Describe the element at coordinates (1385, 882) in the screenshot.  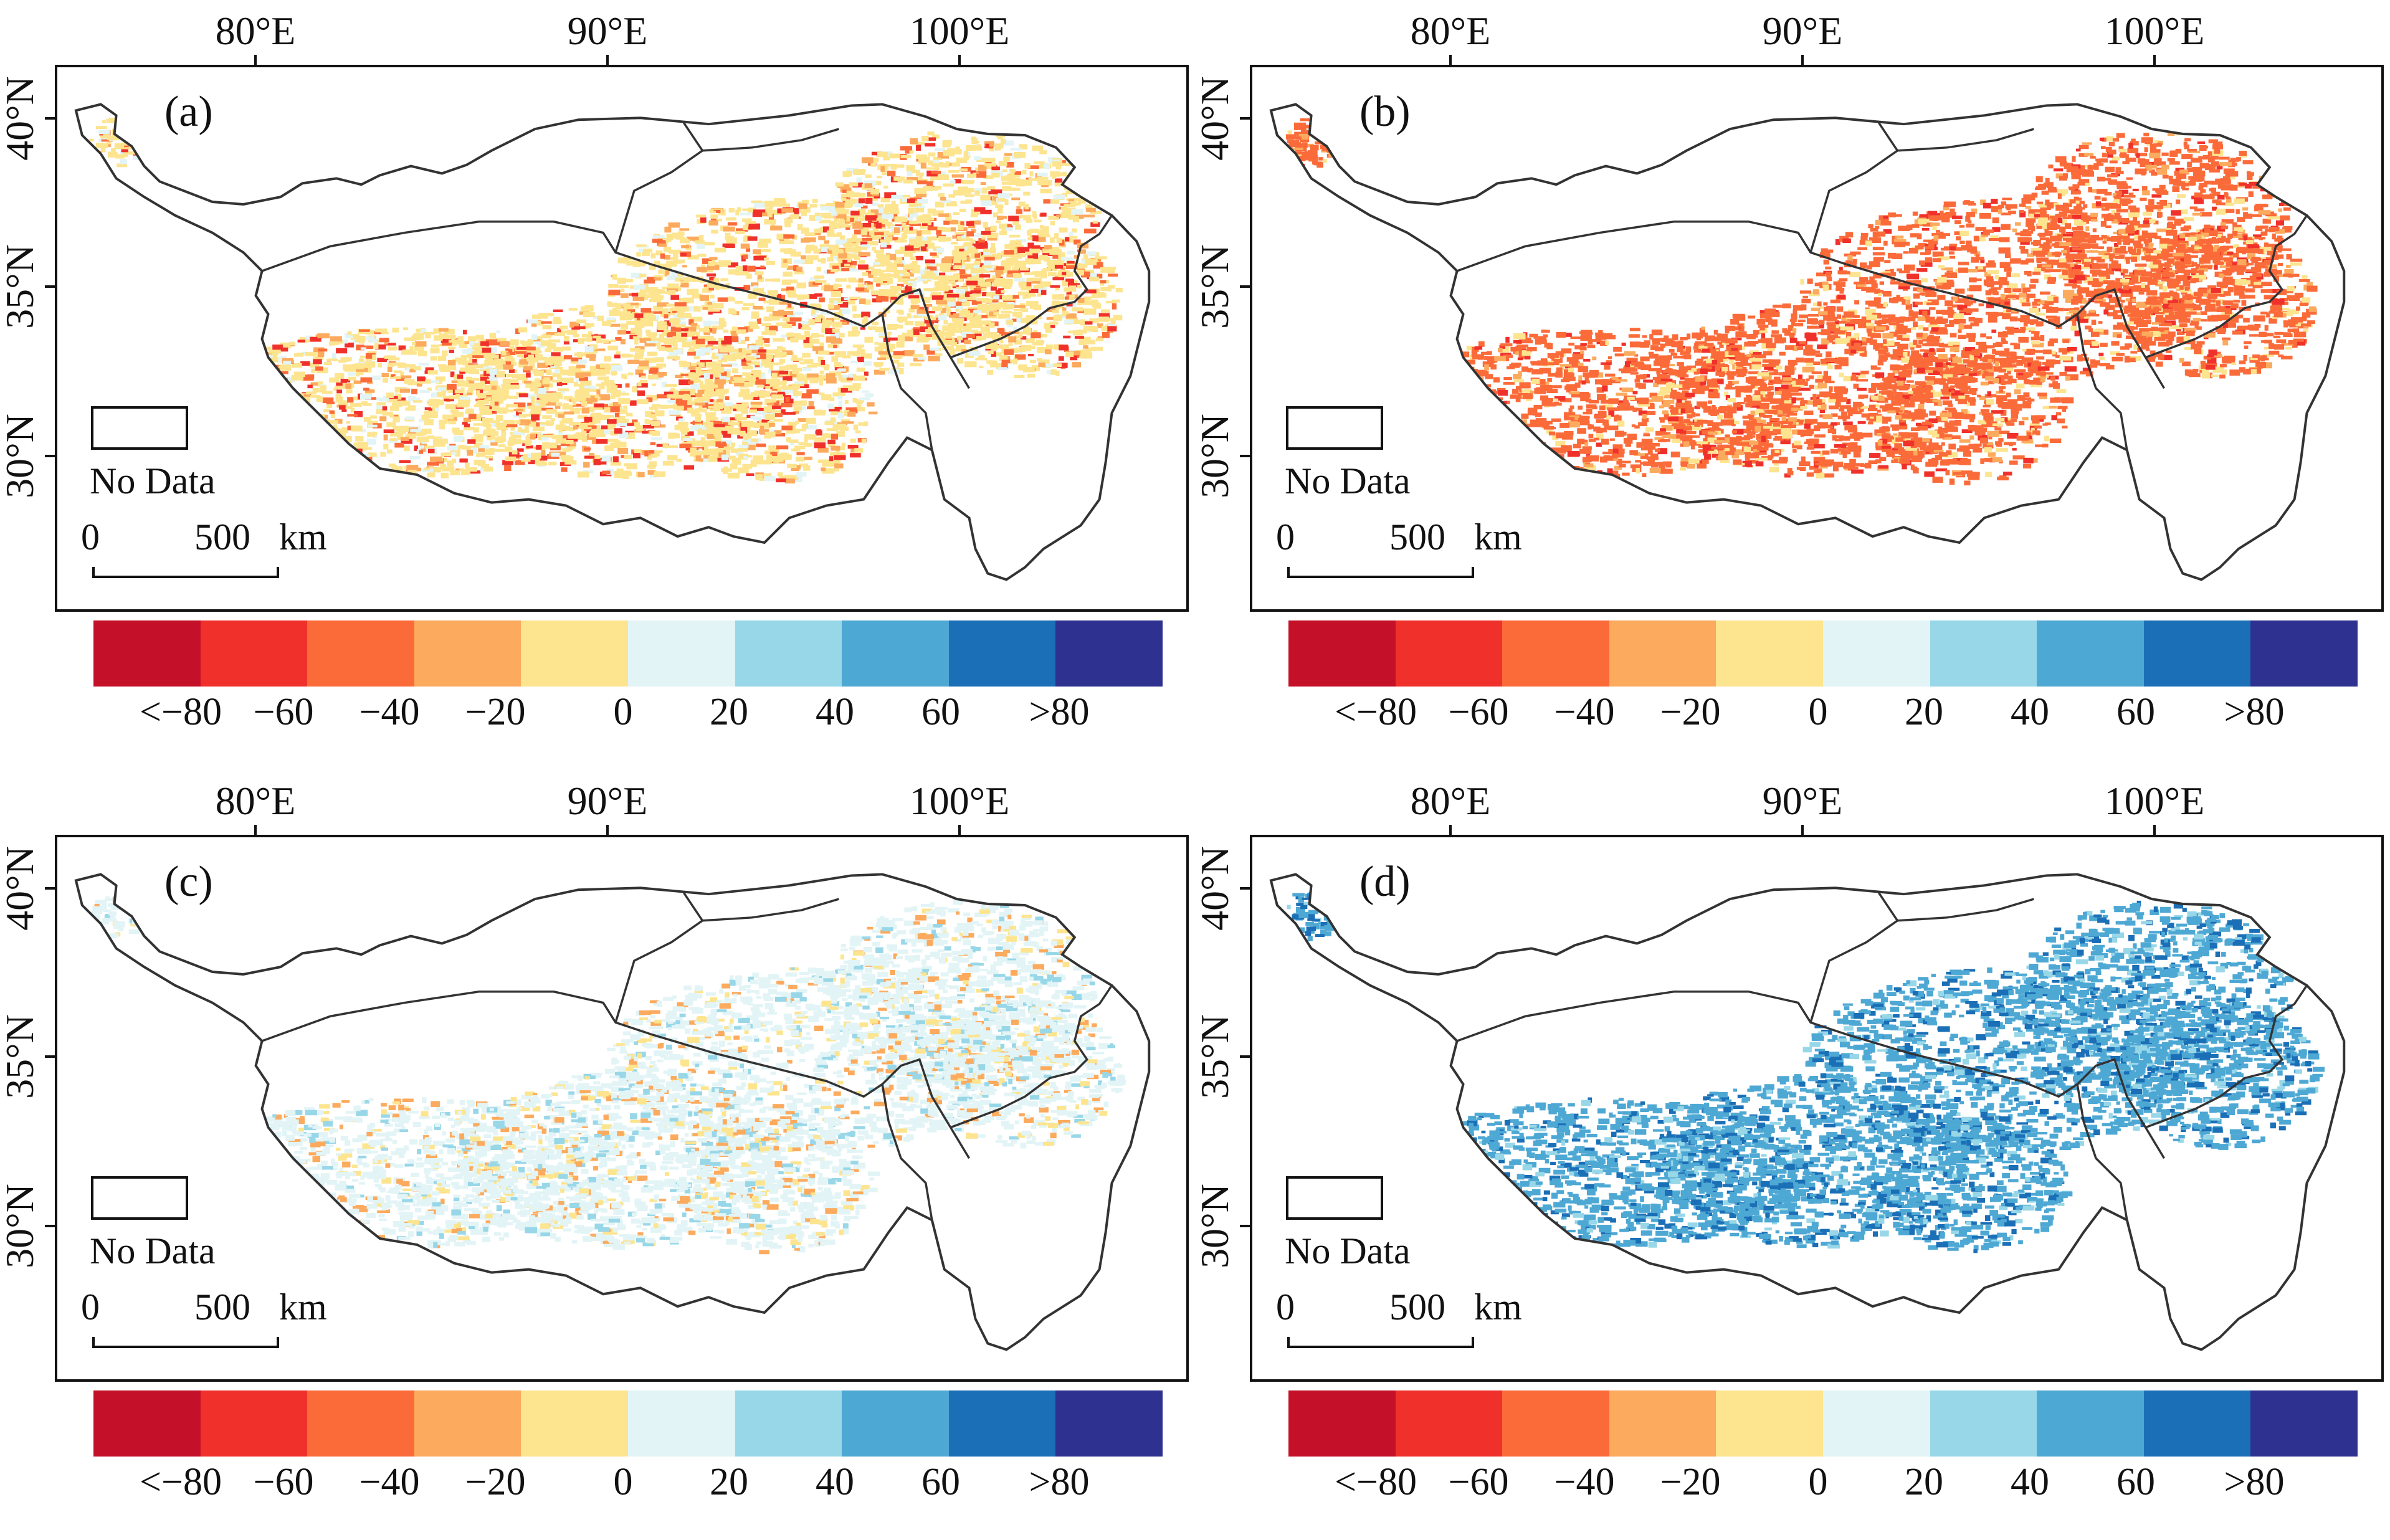
I see `panel-label: (d)` at that location.